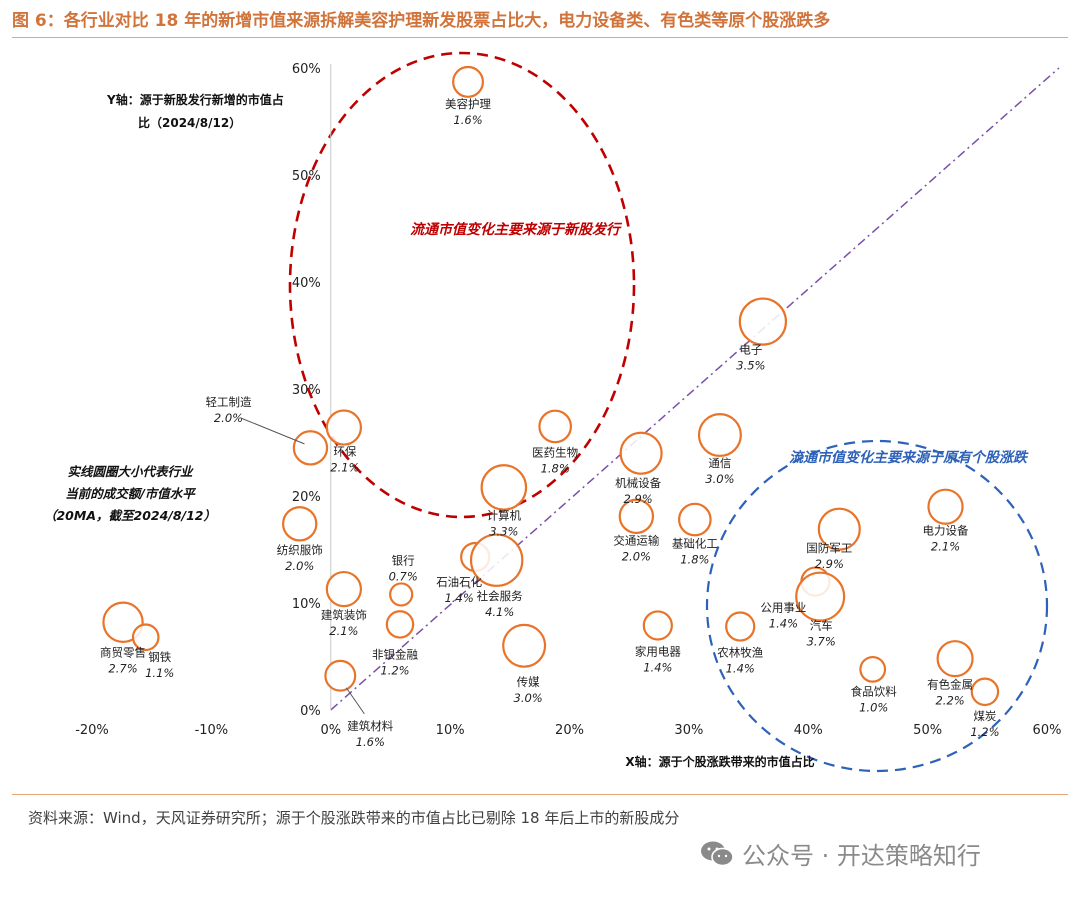  I want to click on y-tick-label: 10%, so click(306, 604).